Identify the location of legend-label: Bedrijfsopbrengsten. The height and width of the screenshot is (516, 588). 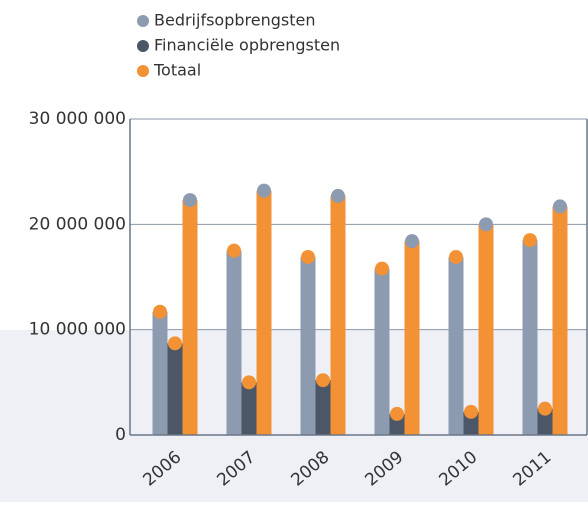
(234, 20).